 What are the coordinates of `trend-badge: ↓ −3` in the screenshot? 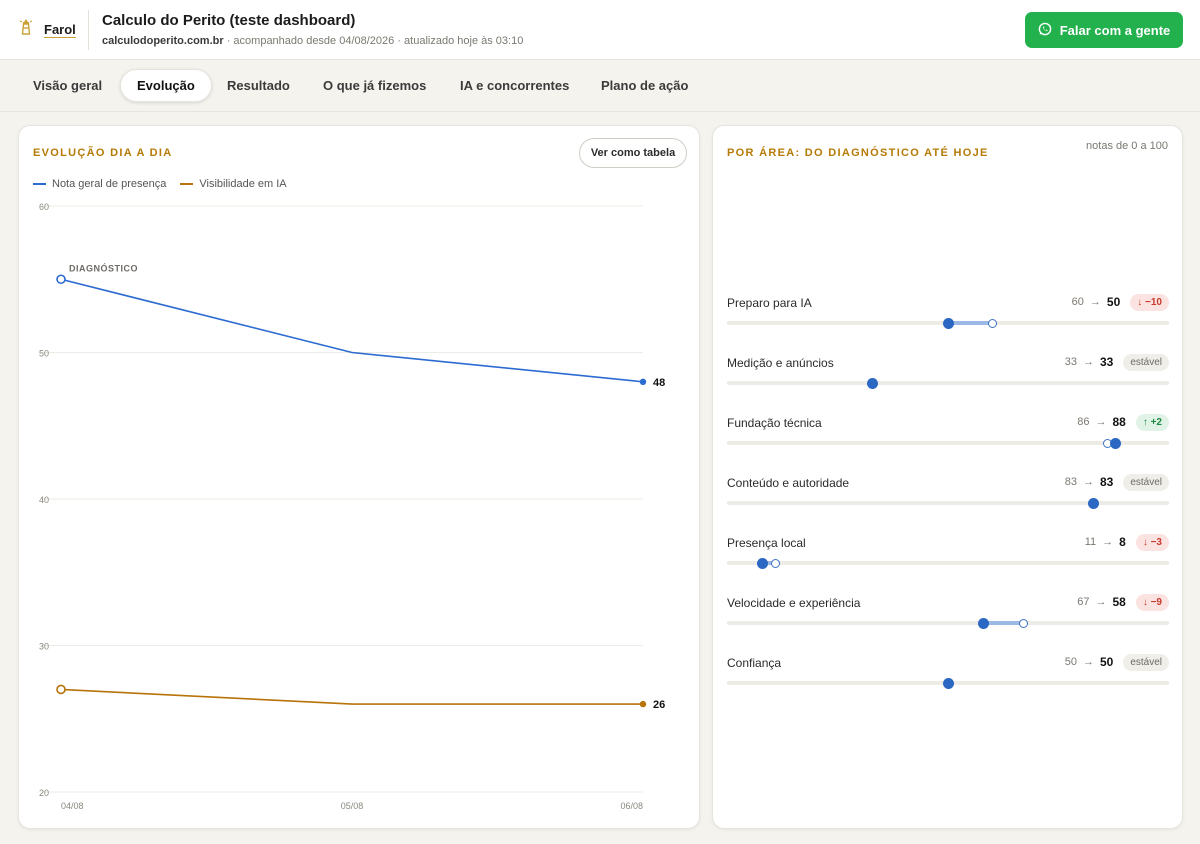 It's located at (1152, 542).